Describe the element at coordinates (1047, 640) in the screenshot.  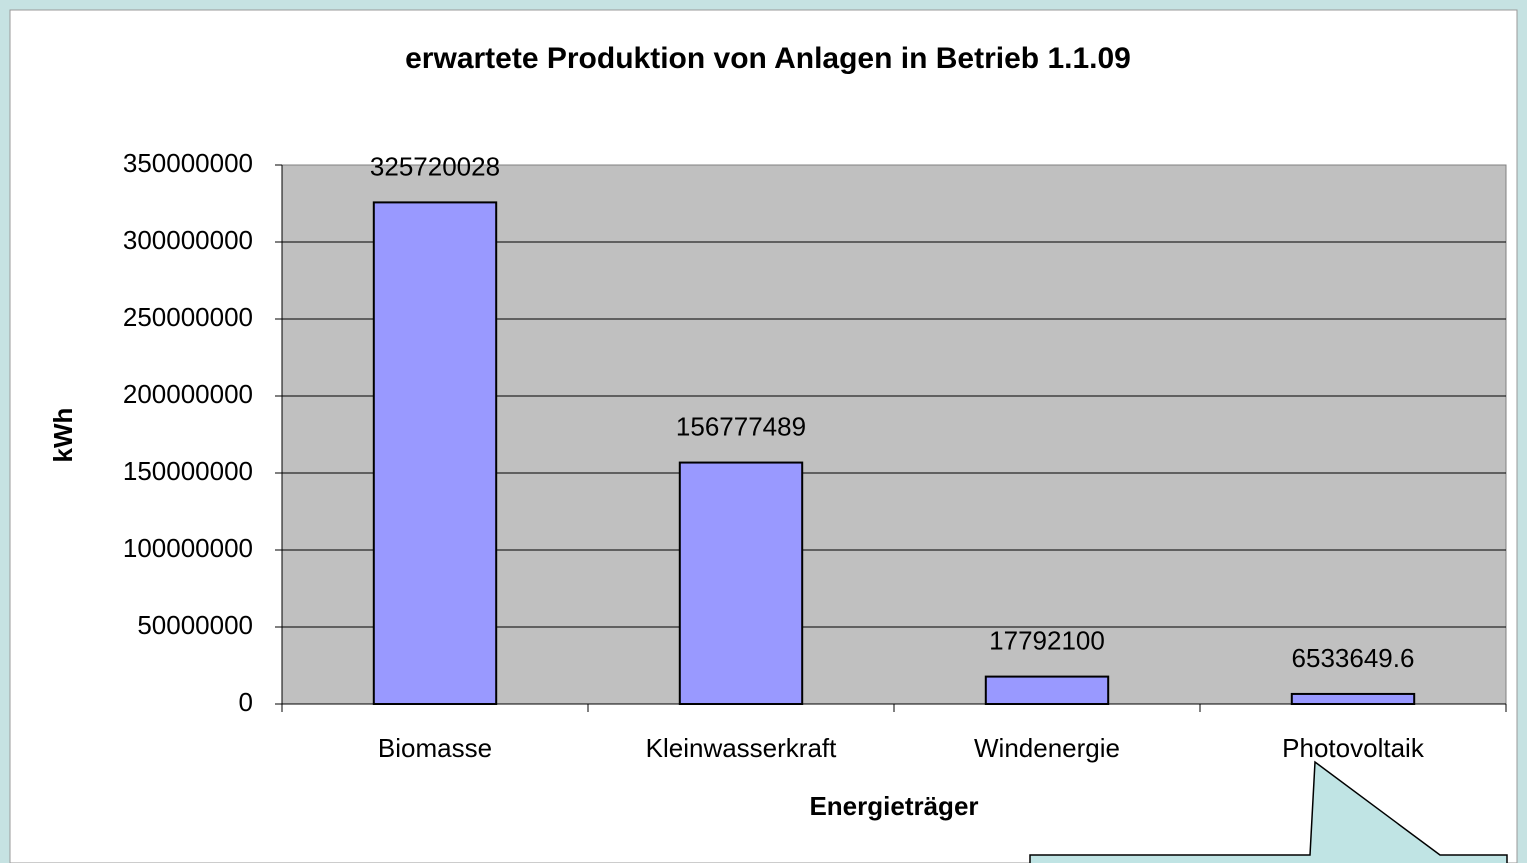
I see `data-label: 17792100` at that location.